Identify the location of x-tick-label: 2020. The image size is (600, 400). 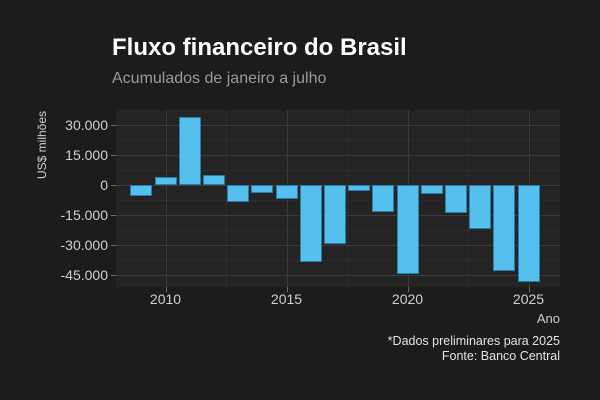
(407, 299).